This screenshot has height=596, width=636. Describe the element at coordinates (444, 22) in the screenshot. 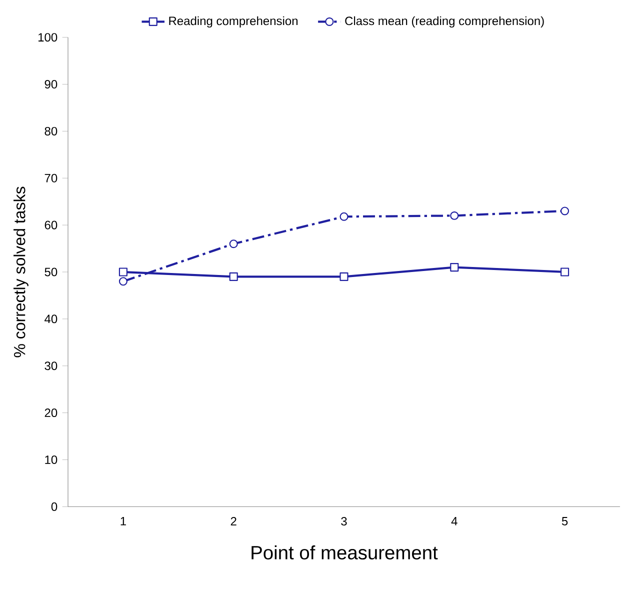

I see `legend-label: Class mean (reading comprehension)` at that location.